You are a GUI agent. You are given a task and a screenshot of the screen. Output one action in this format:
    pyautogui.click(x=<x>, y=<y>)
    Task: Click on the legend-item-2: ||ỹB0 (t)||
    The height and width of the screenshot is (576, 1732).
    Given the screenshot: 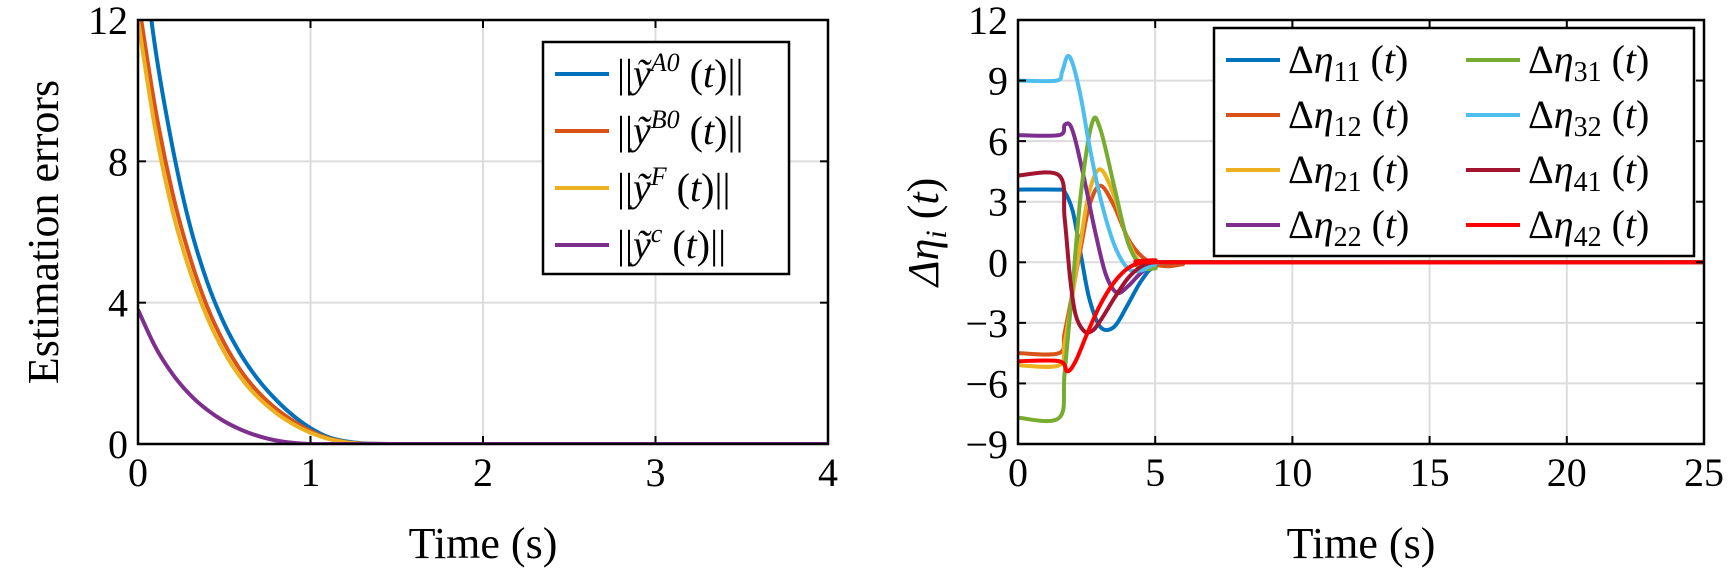 What is the action you would take?
    pyautogui.click(x=649, y=129)
    